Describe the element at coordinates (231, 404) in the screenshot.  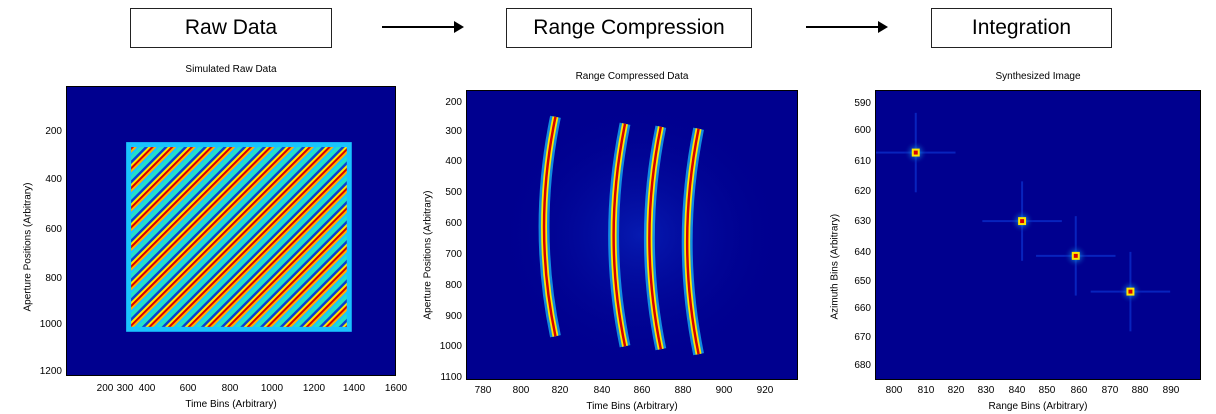
I see `raw-x-axis-label: Time Bins (Arbitrary)` at that location.